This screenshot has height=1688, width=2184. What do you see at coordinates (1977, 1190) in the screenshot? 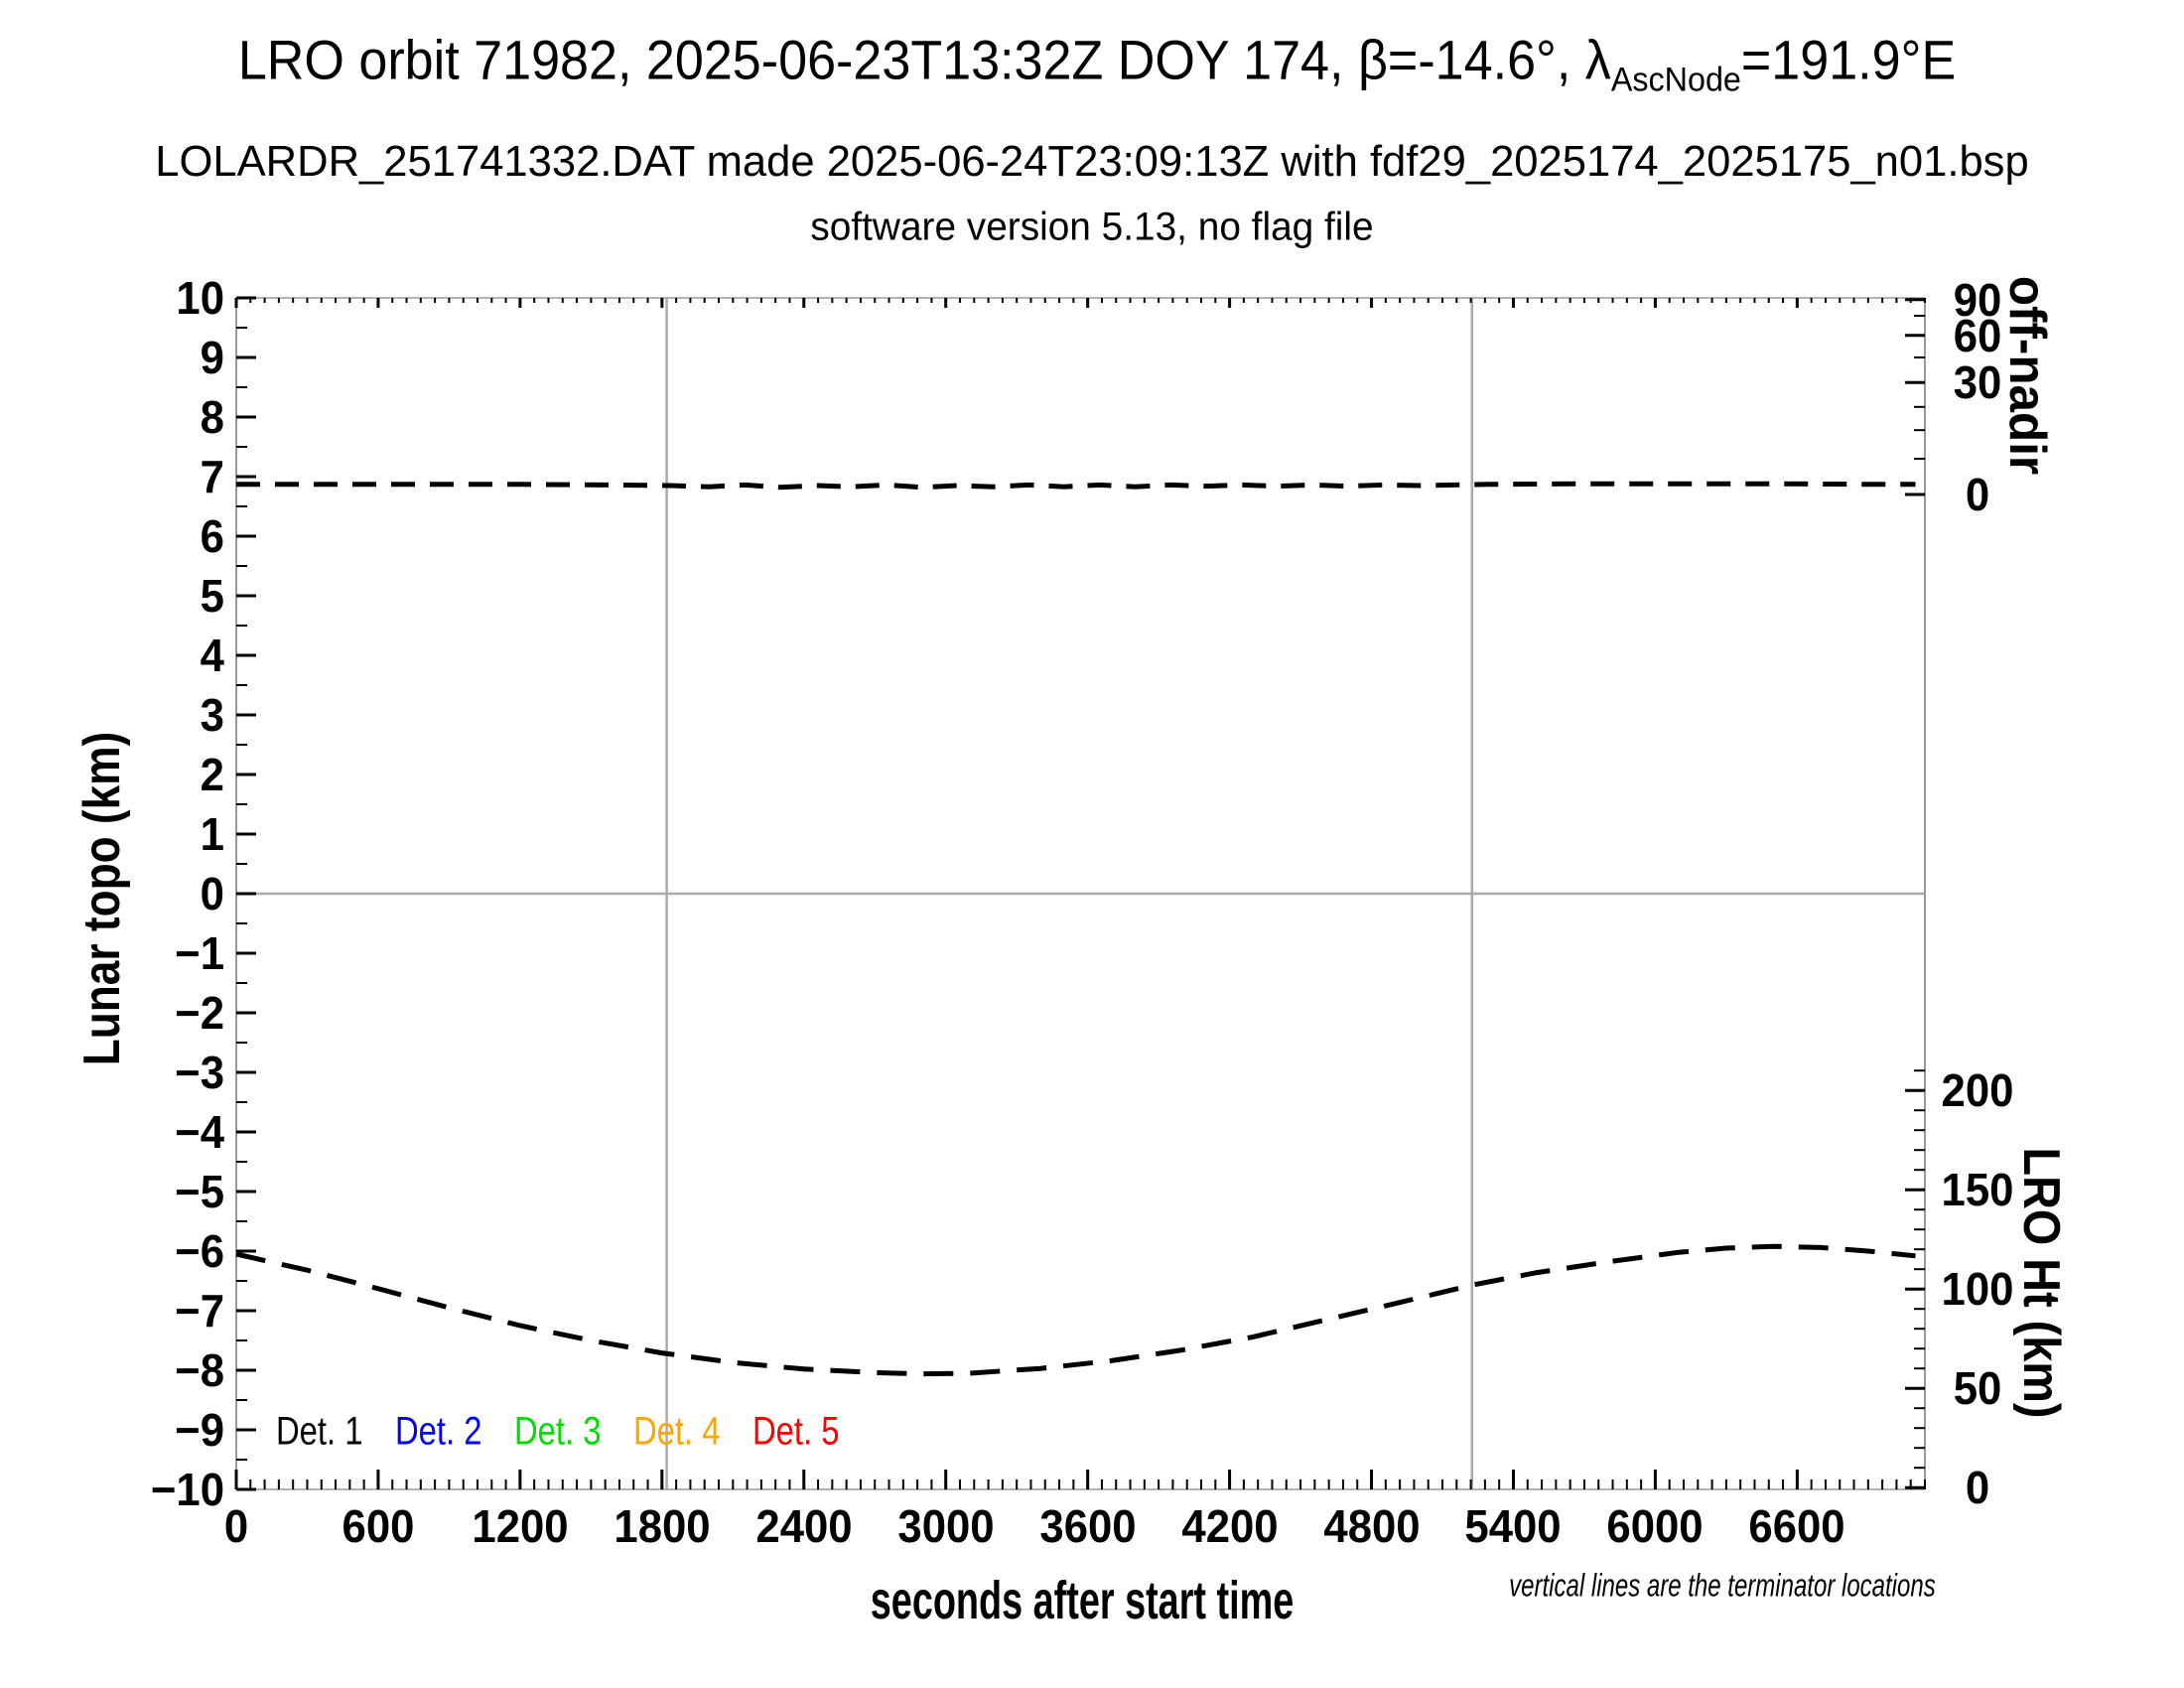
I see `ht-tick-label: 150` at bounding box center [1977, 1190].